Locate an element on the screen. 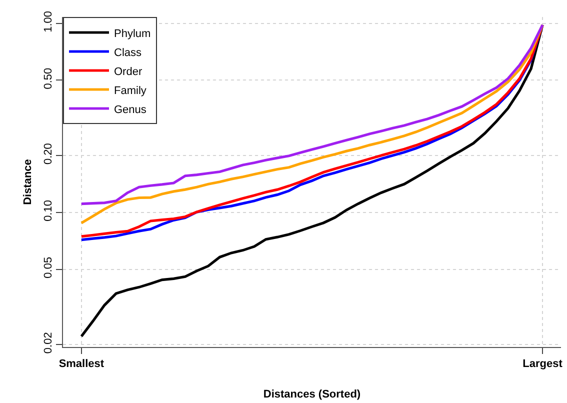 This screenshot has width=567, height=403. y-axis-title: Distance is located at coordinates (28, 182).